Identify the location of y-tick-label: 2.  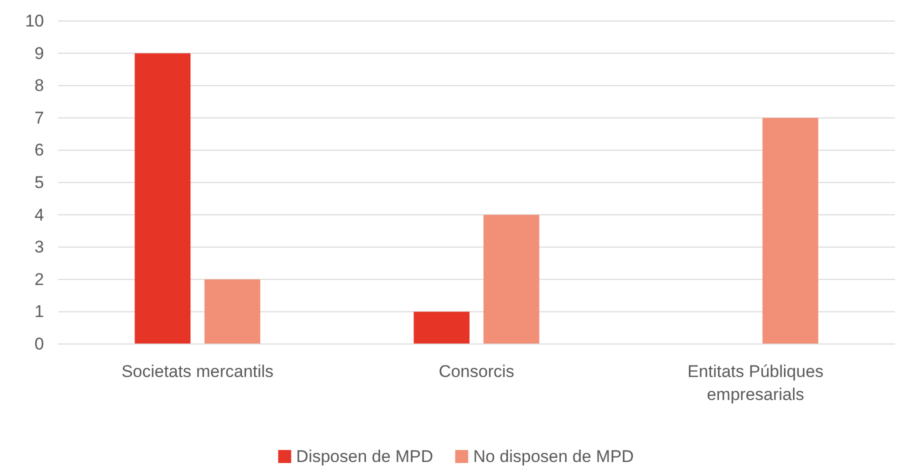
(39, 279).